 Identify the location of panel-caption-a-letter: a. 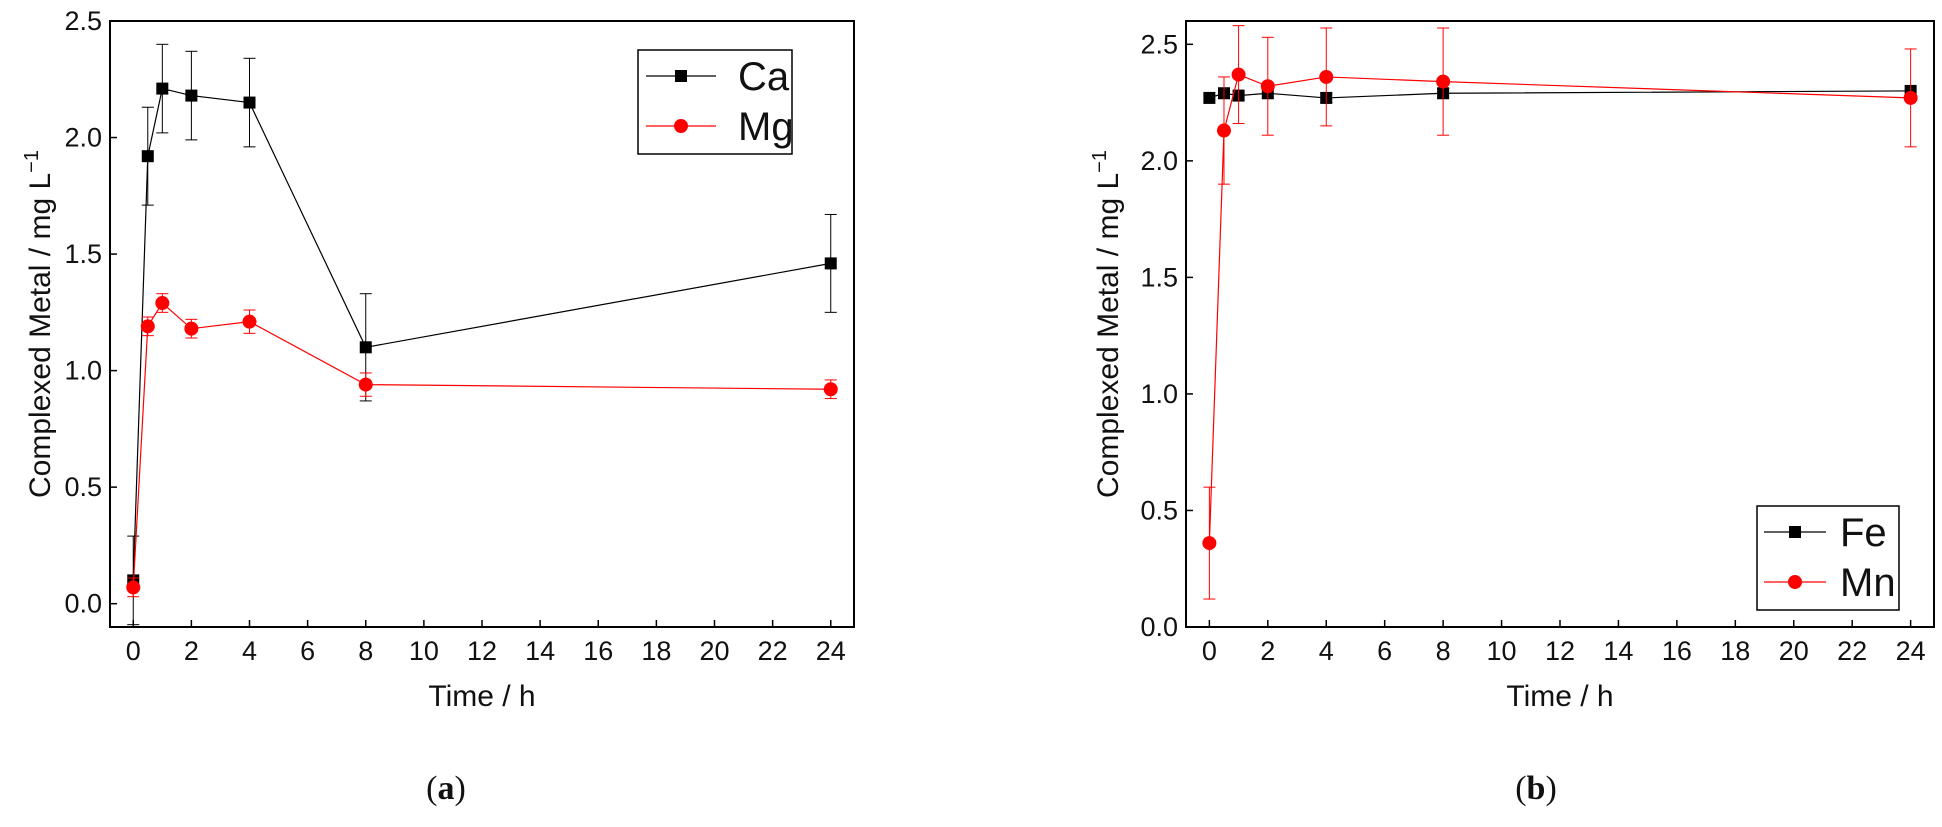
(446, 788).